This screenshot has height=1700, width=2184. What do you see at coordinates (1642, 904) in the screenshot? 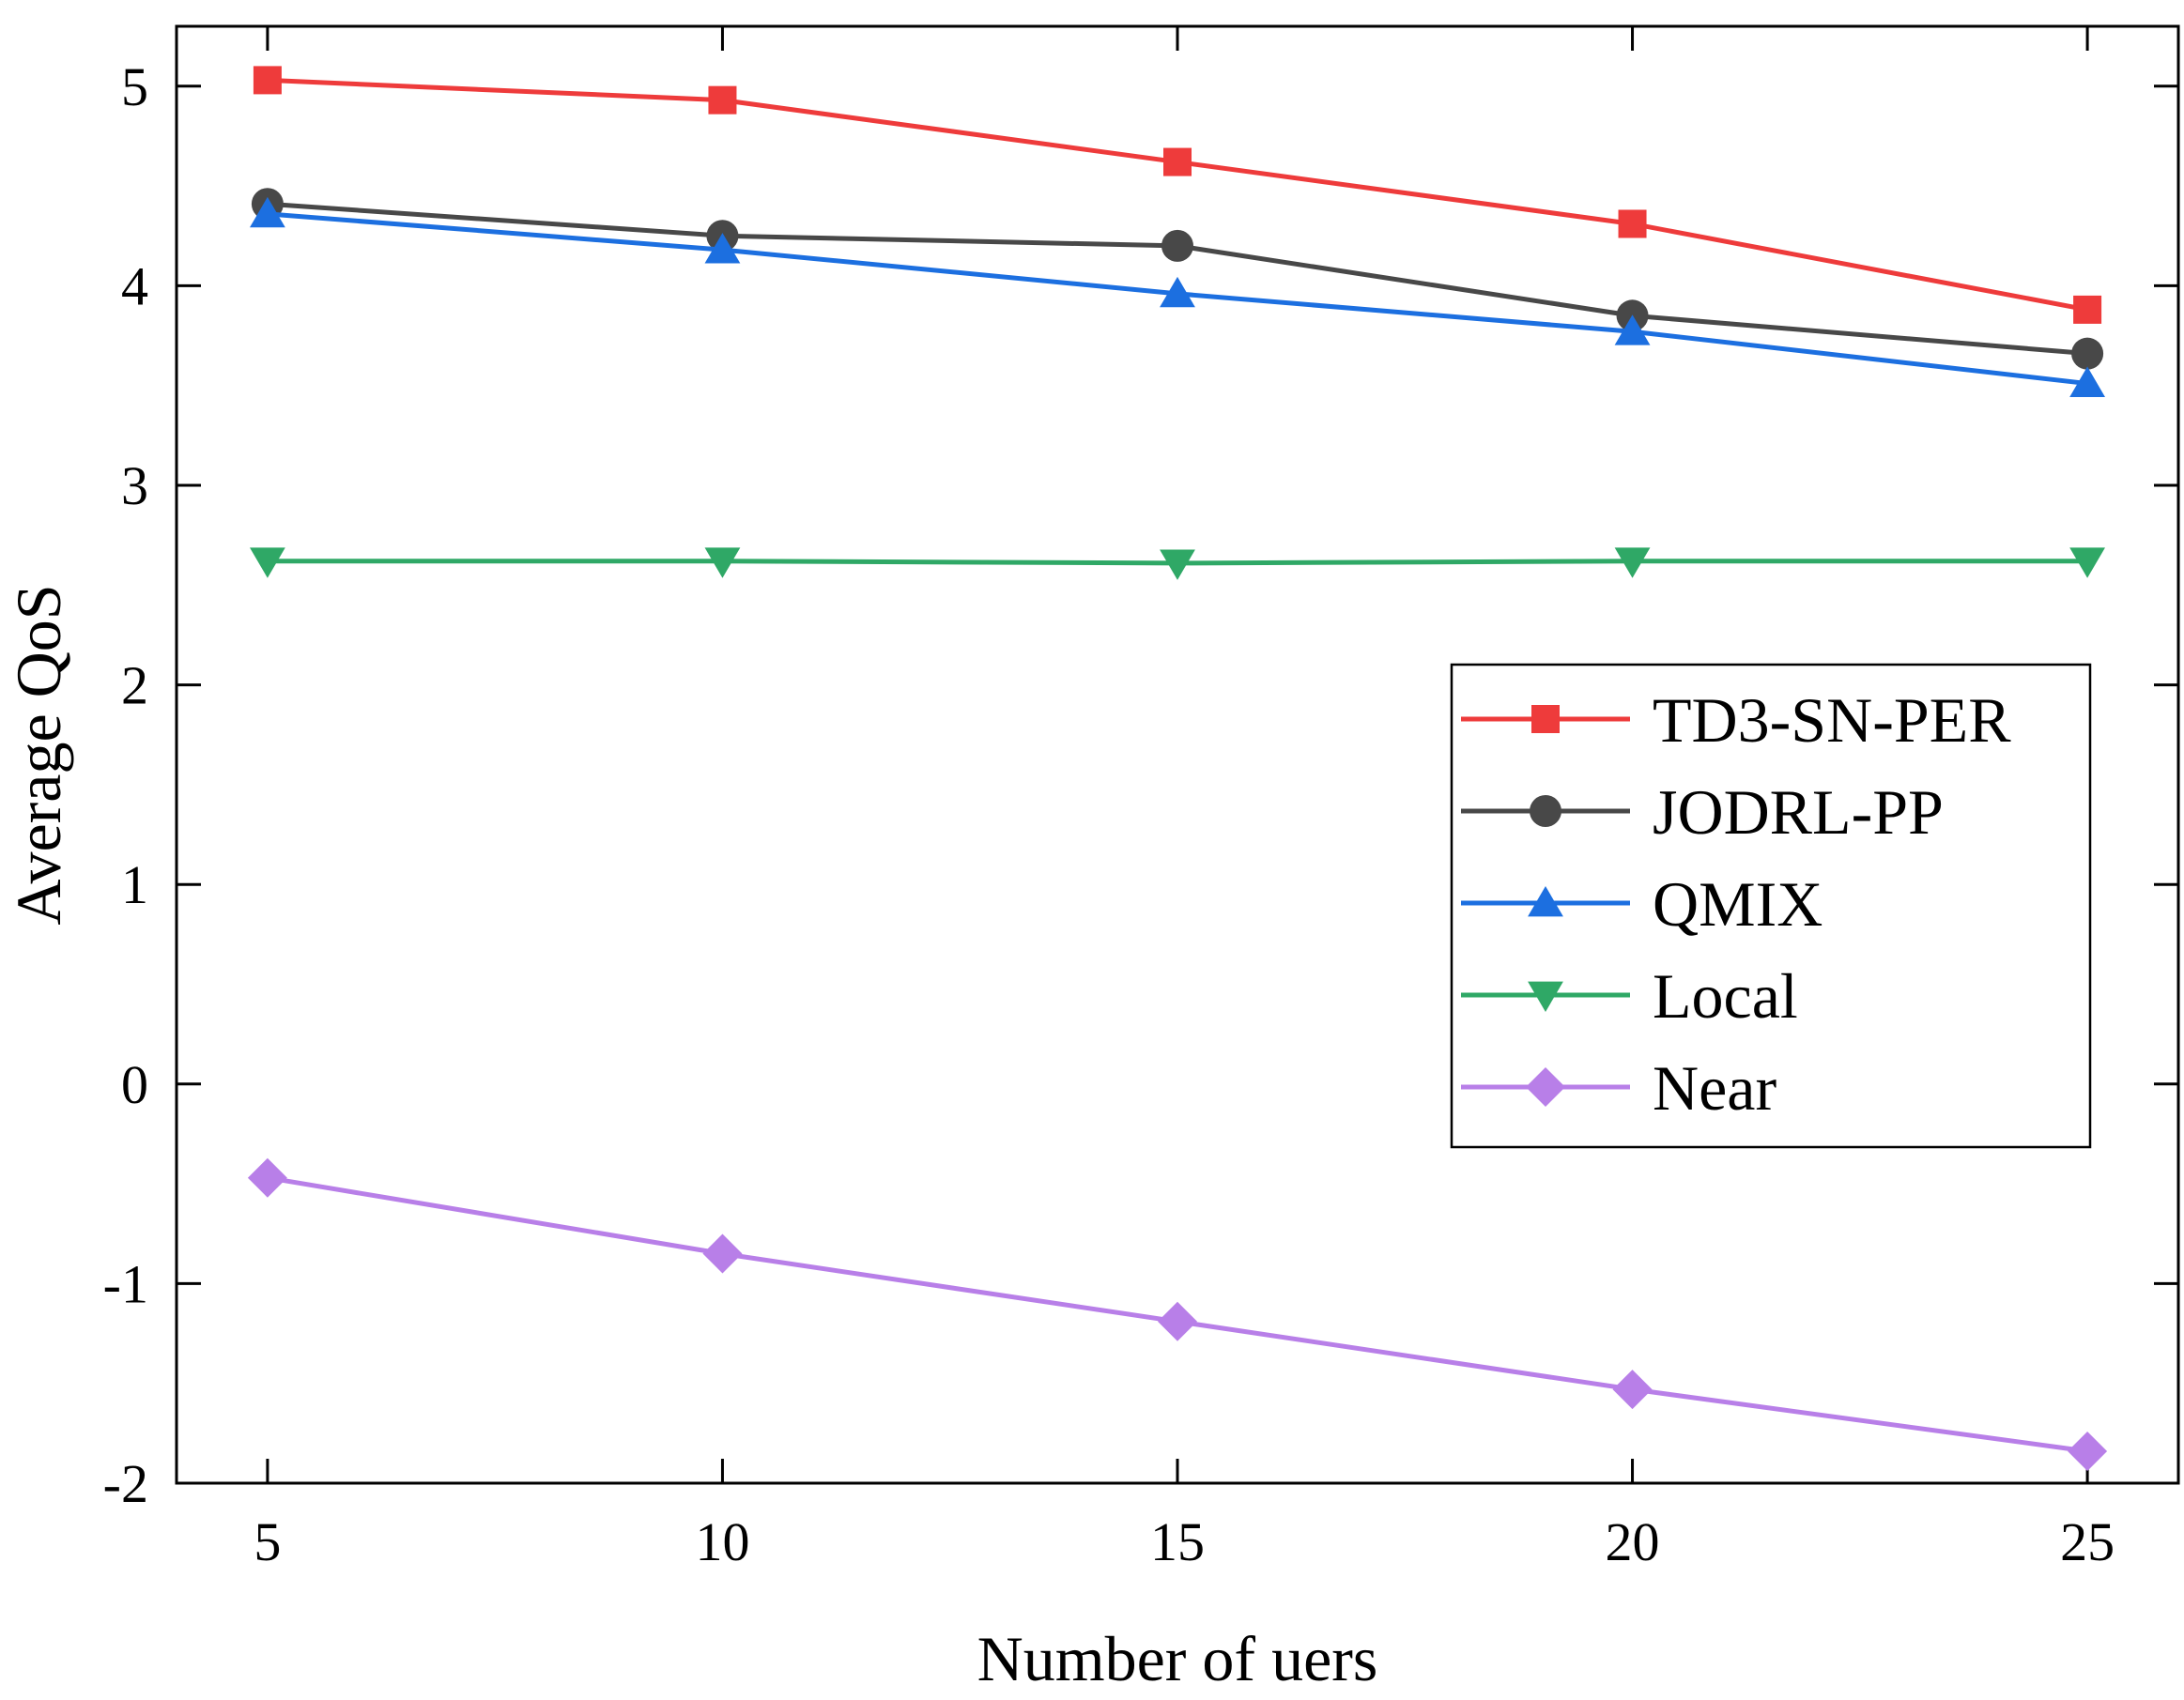
I see `legend-item: QMIX` at bounding box center [1642, 904].